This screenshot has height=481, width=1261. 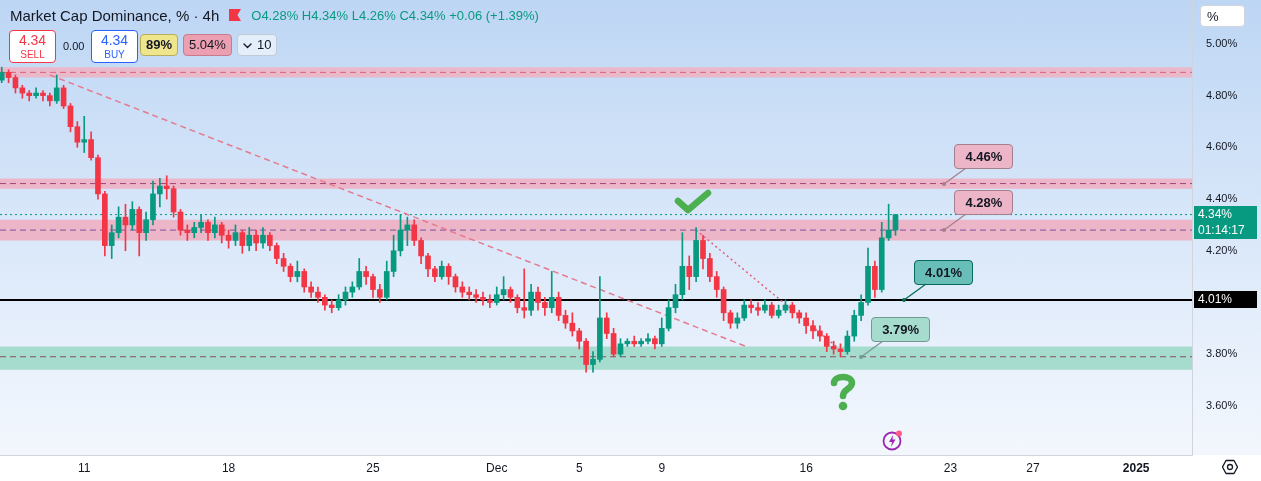 What do you see at coordinates (114, 54) in the screenshot?
I see `annotation: BUY` at bounding box center [114, 54].